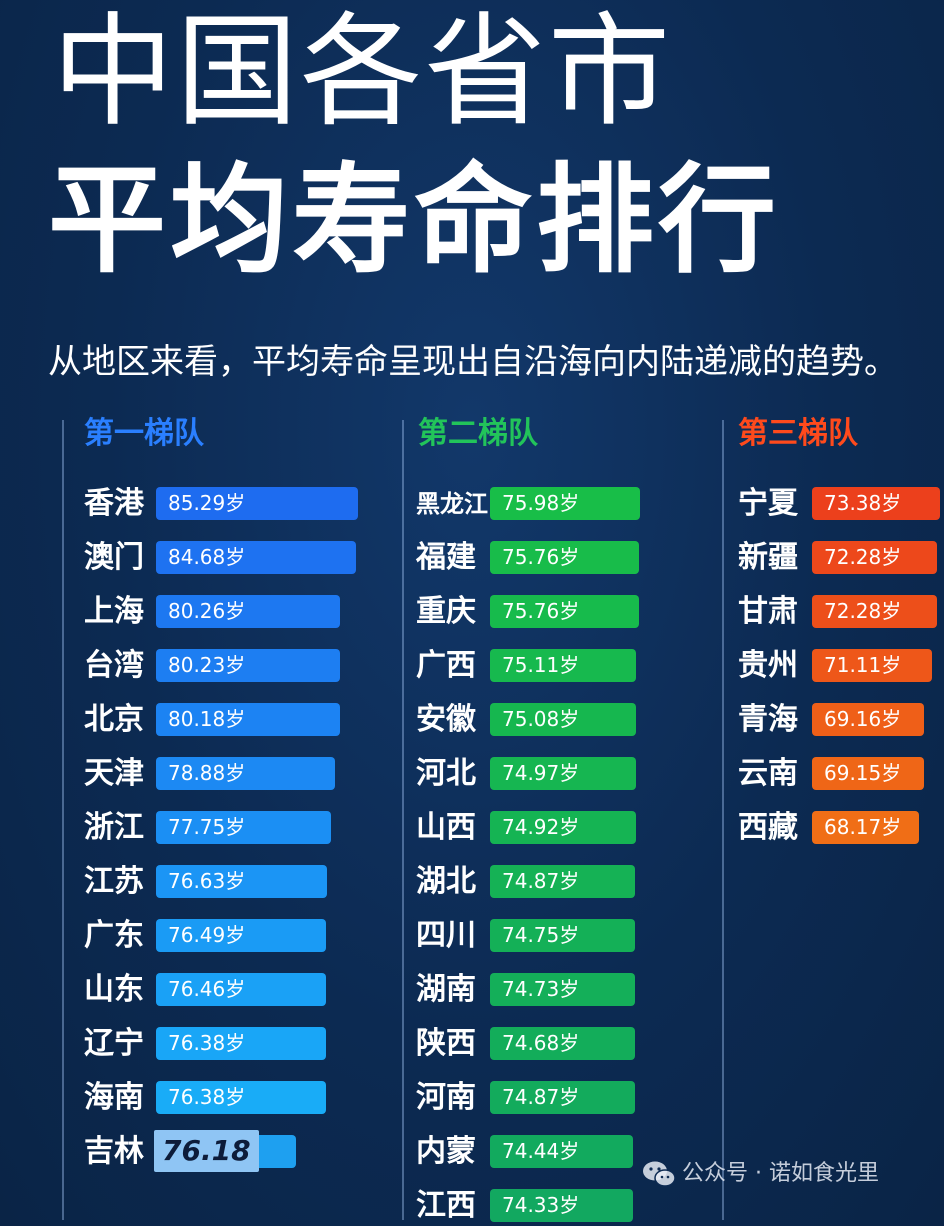 This screenshot has width=944, height=1226. I want to click on bar: 80.18岁, so click(248, 719).